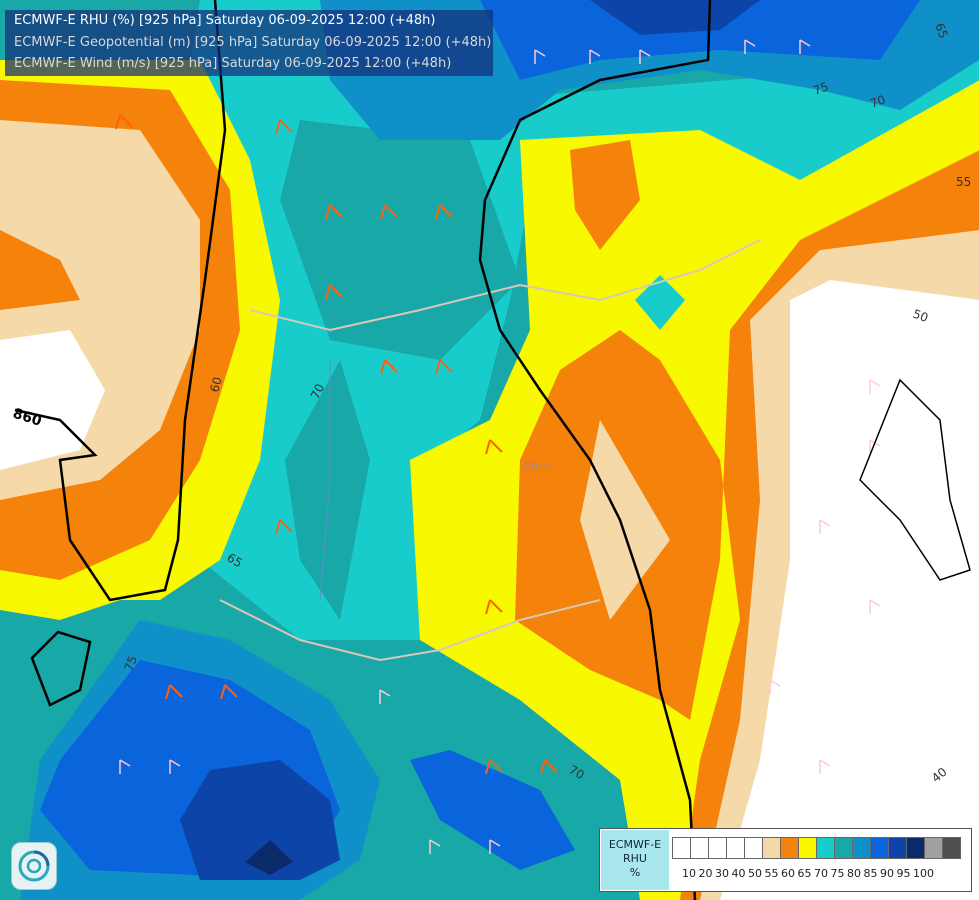  I want to click on rh-80-85-bottom-right, so click(492, 810).